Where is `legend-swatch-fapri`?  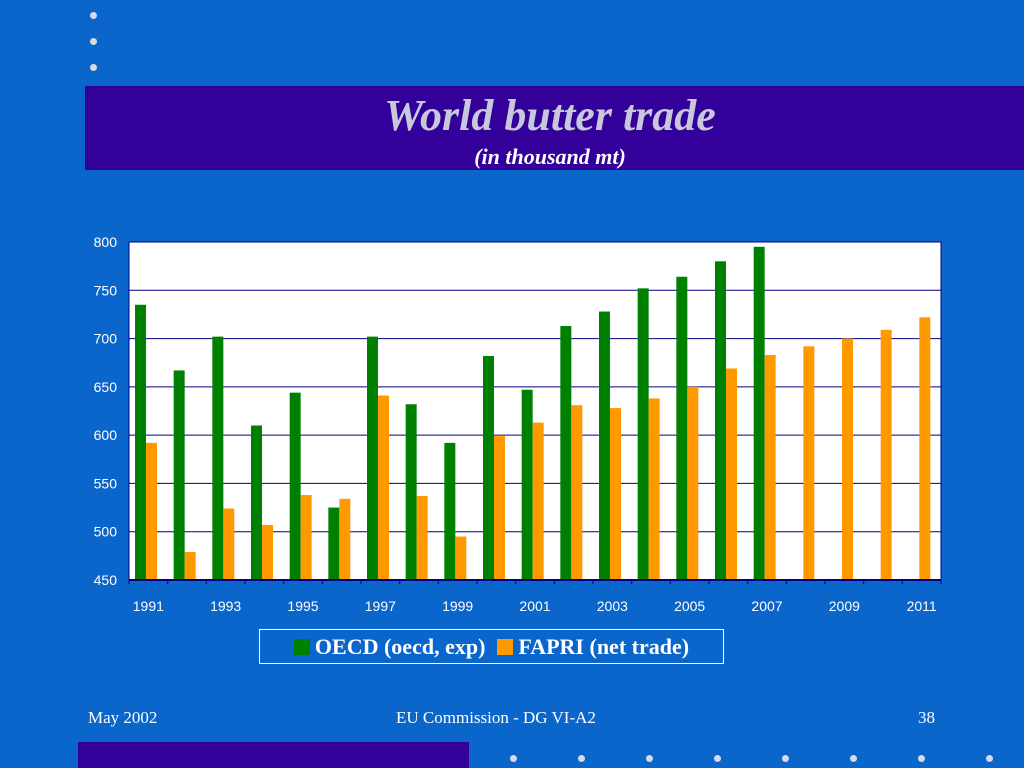 legend-swatch-fapri is located at coordinates (505, 646).